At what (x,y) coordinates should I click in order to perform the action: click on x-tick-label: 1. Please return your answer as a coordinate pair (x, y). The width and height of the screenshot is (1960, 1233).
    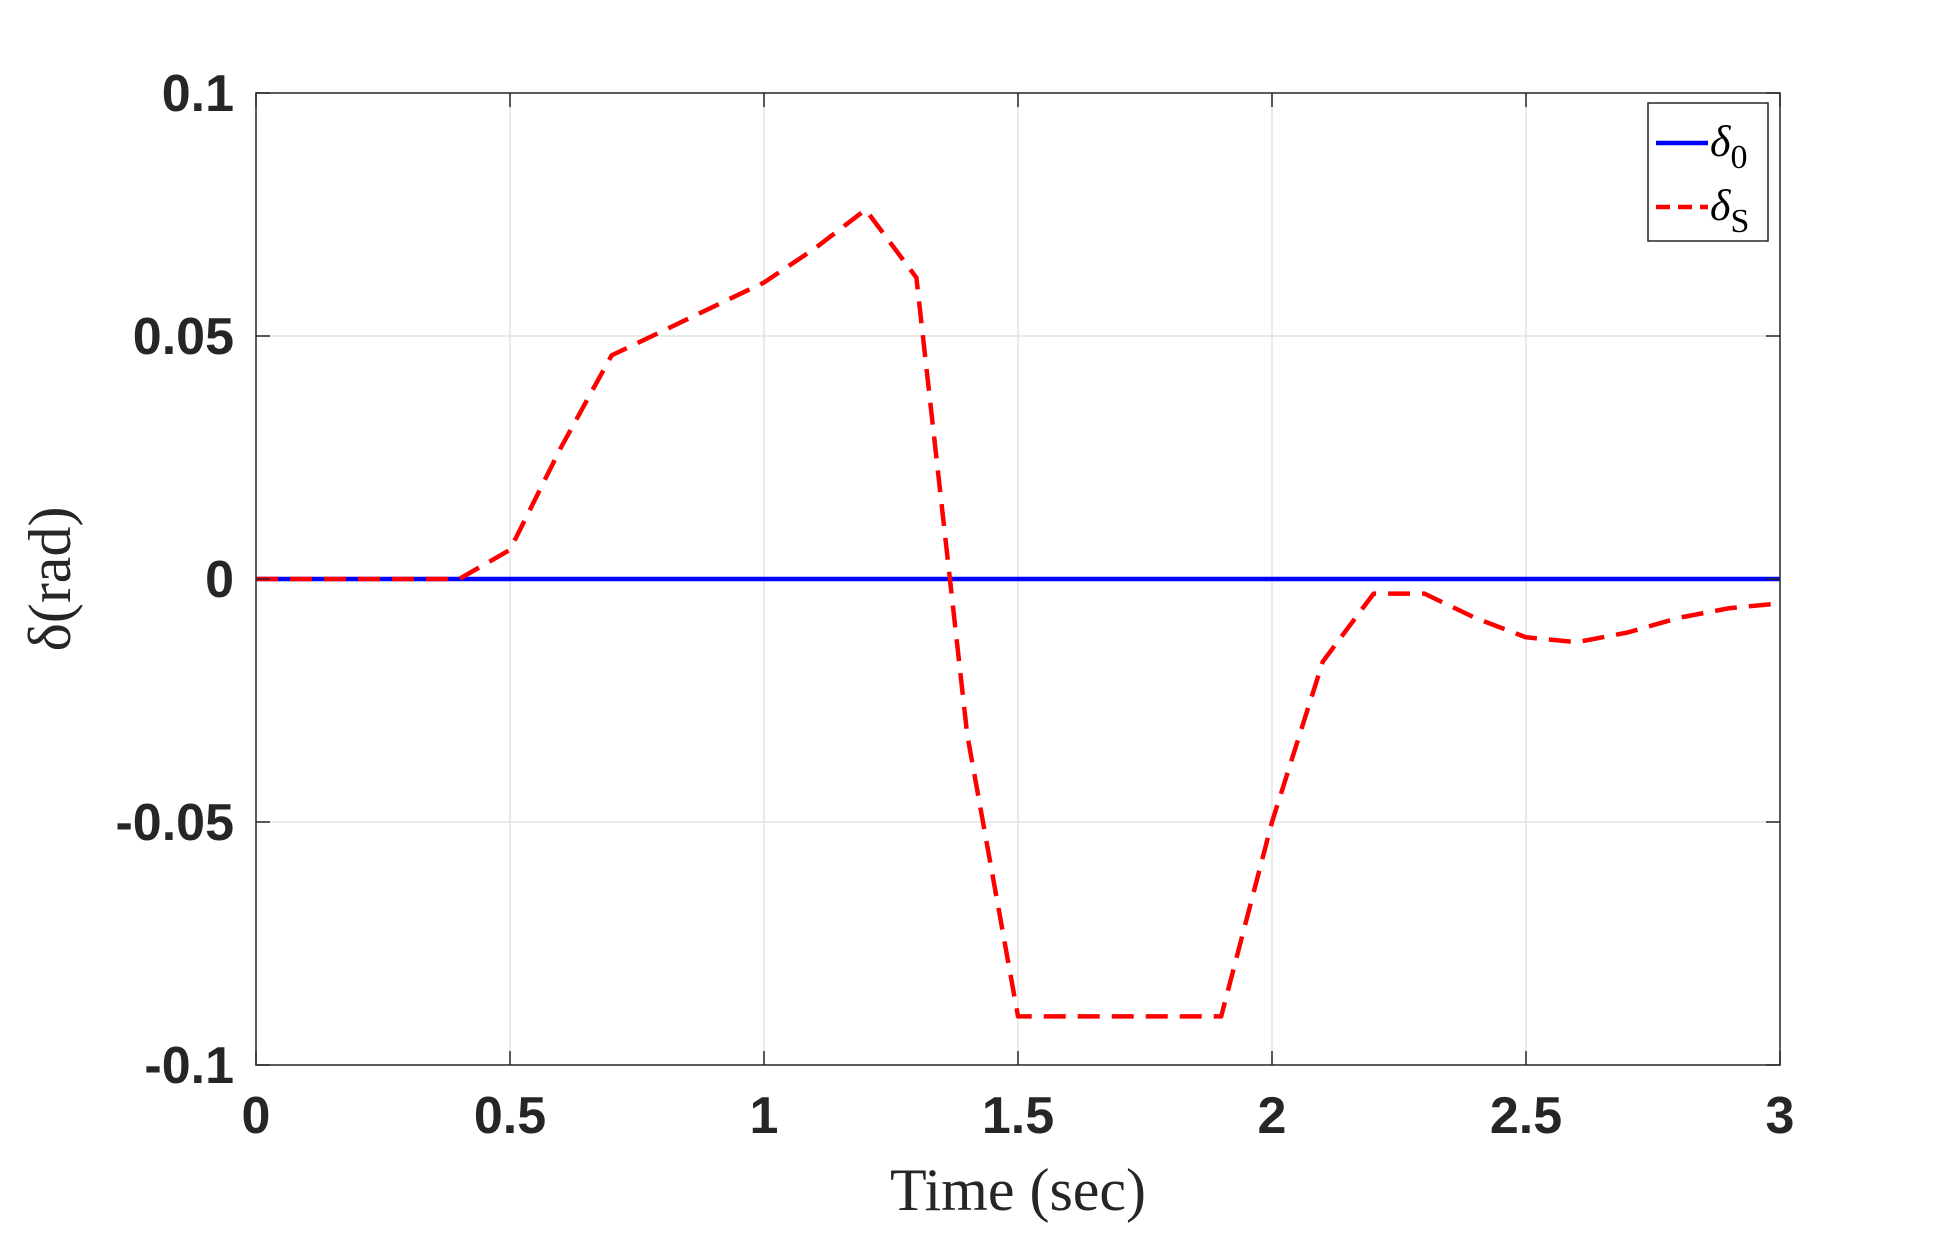
    Looking at the image, I should click on (764, 1116).